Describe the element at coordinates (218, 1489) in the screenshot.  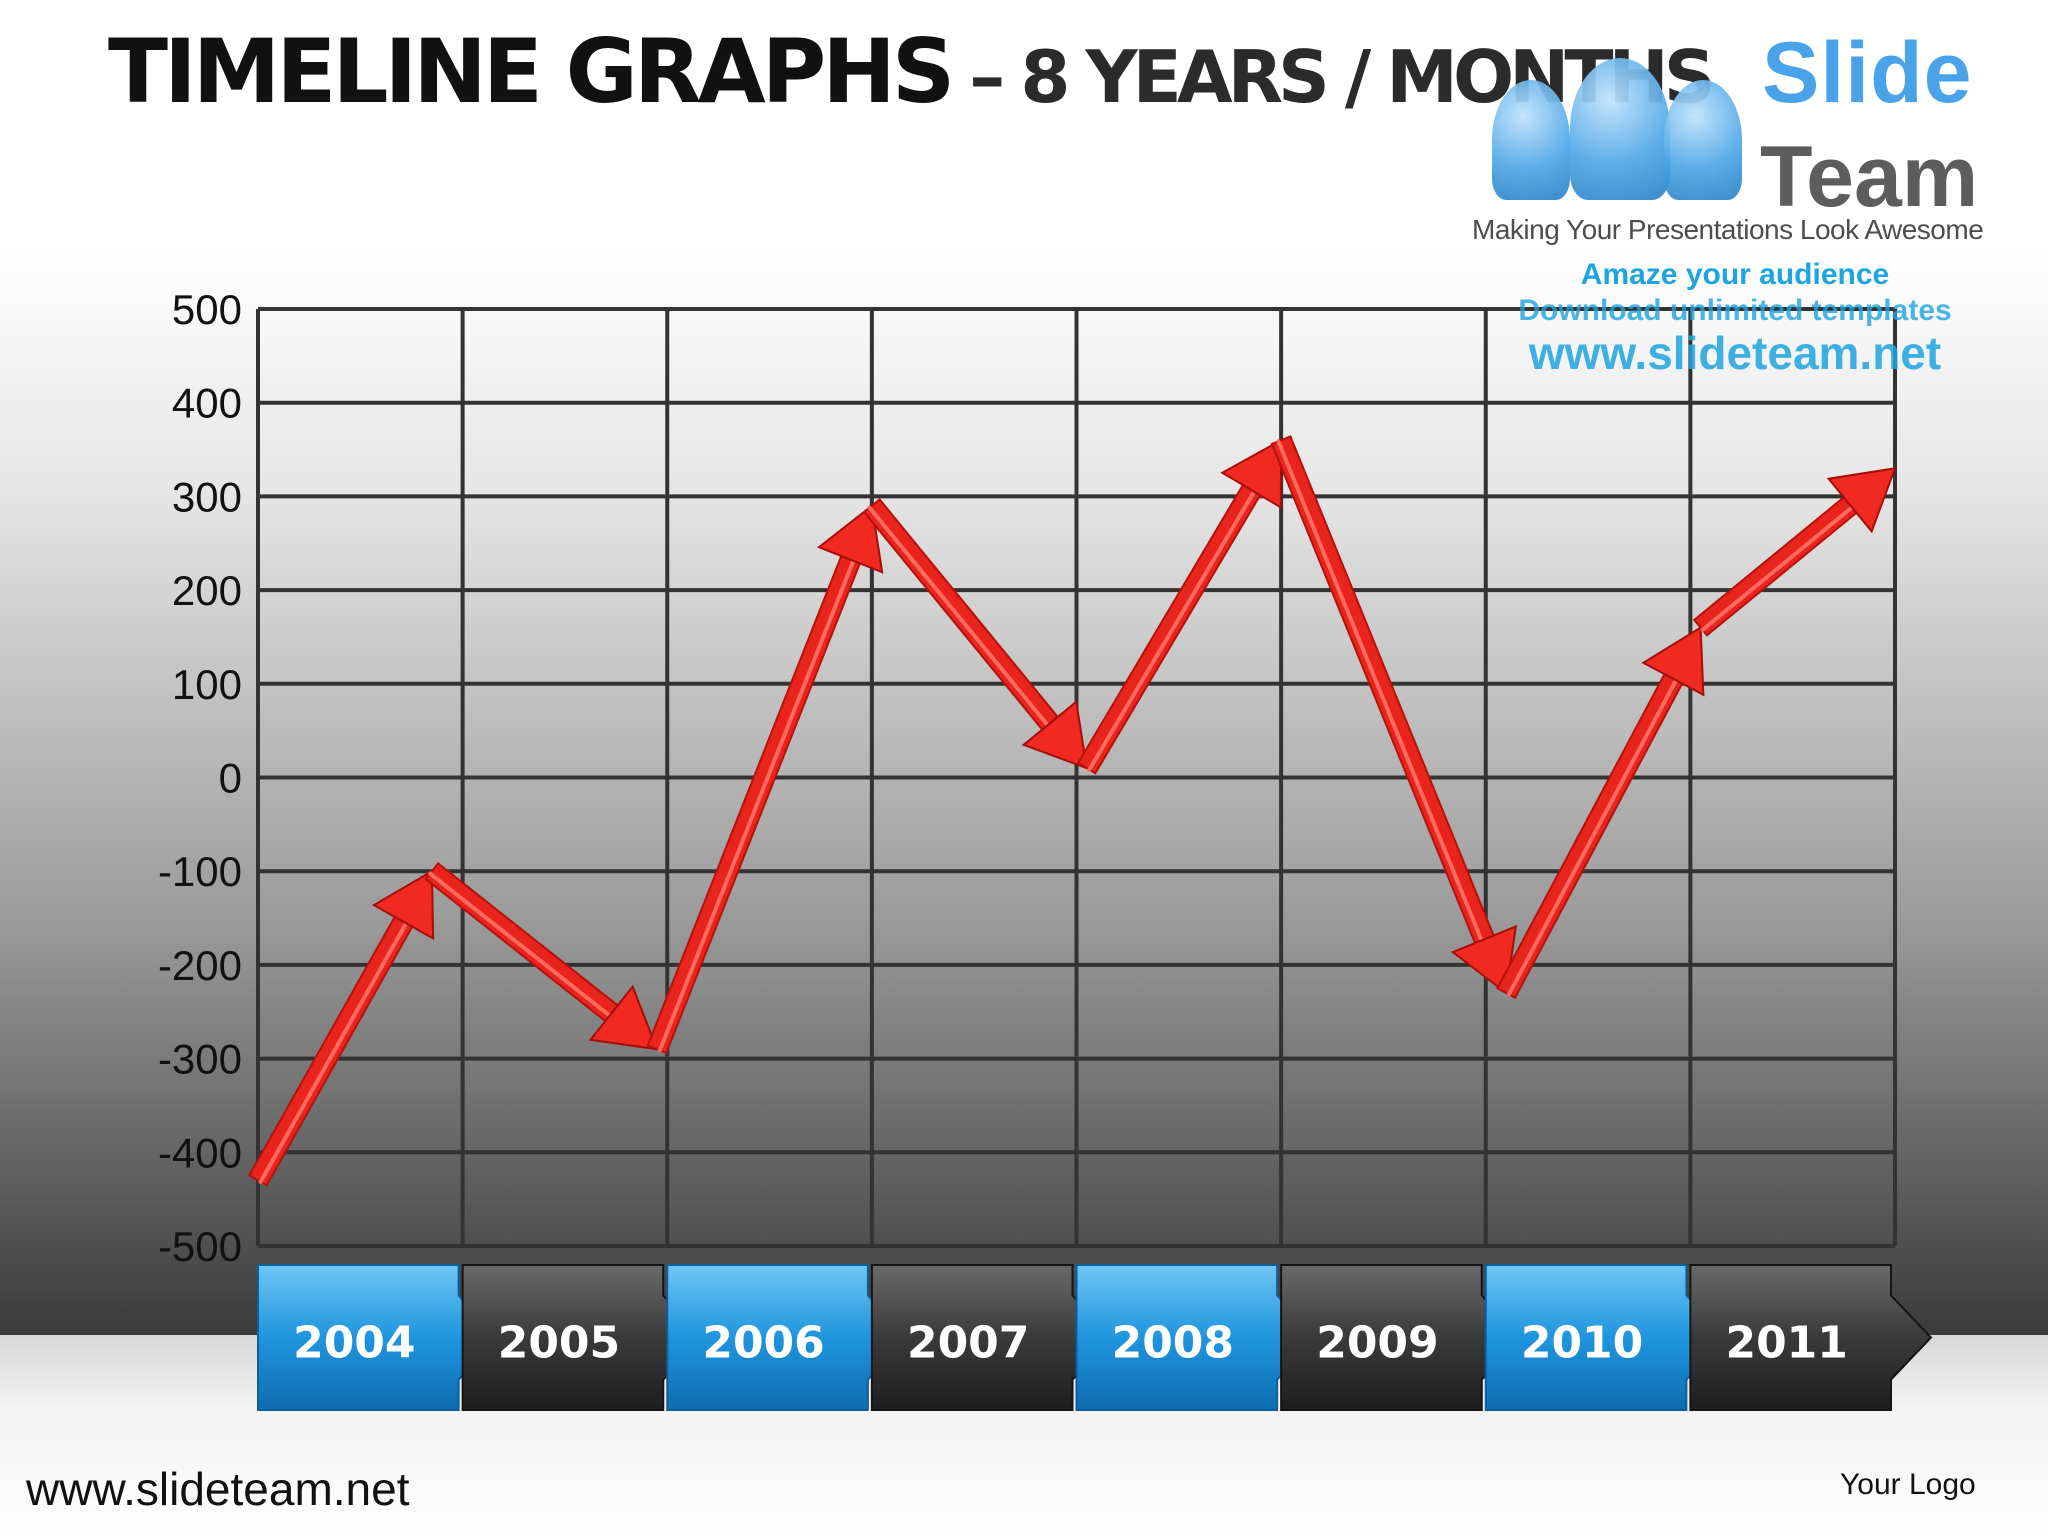
I see `footer-url-link: www.slideteam.net` at that location.